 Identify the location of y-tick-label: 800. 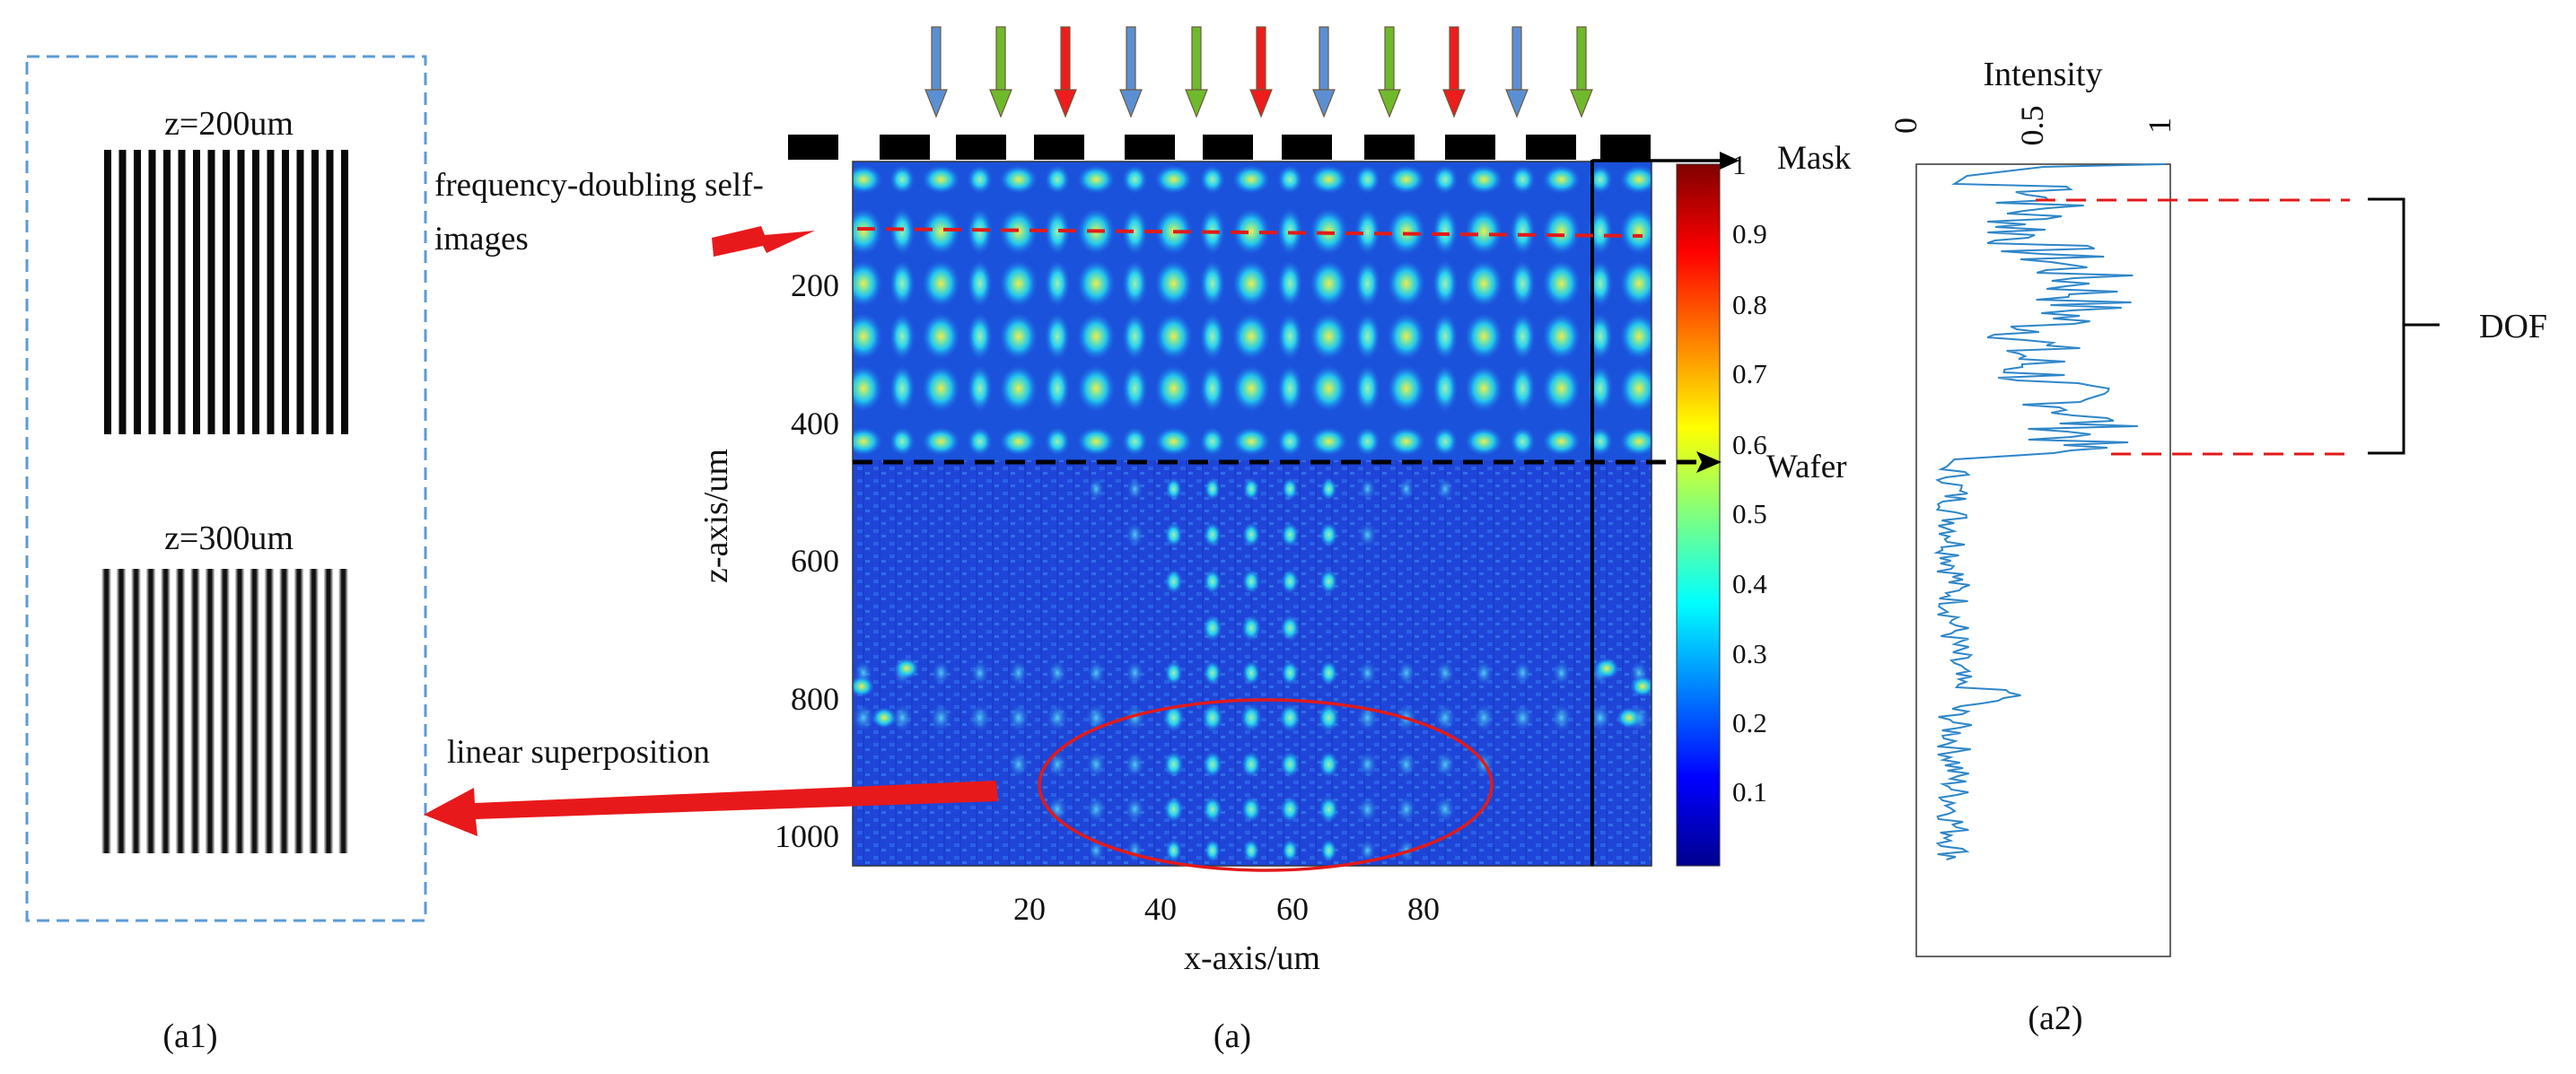
(815, 699).